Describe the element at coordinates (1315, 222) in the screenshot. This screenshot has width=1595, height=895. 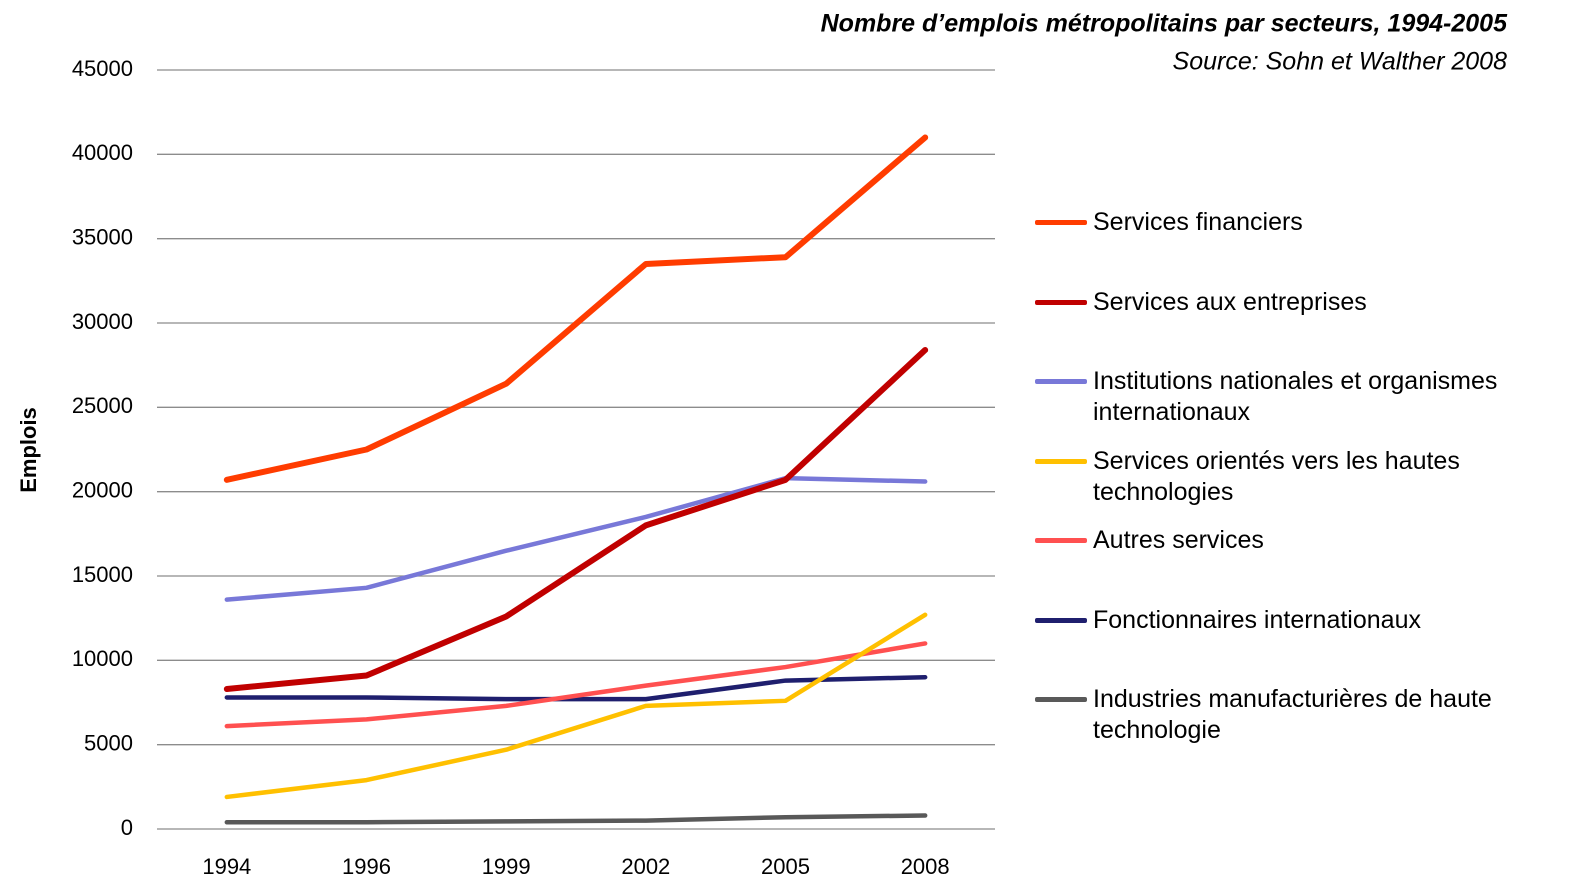
I see `legend-item: Services financiers` at that location.